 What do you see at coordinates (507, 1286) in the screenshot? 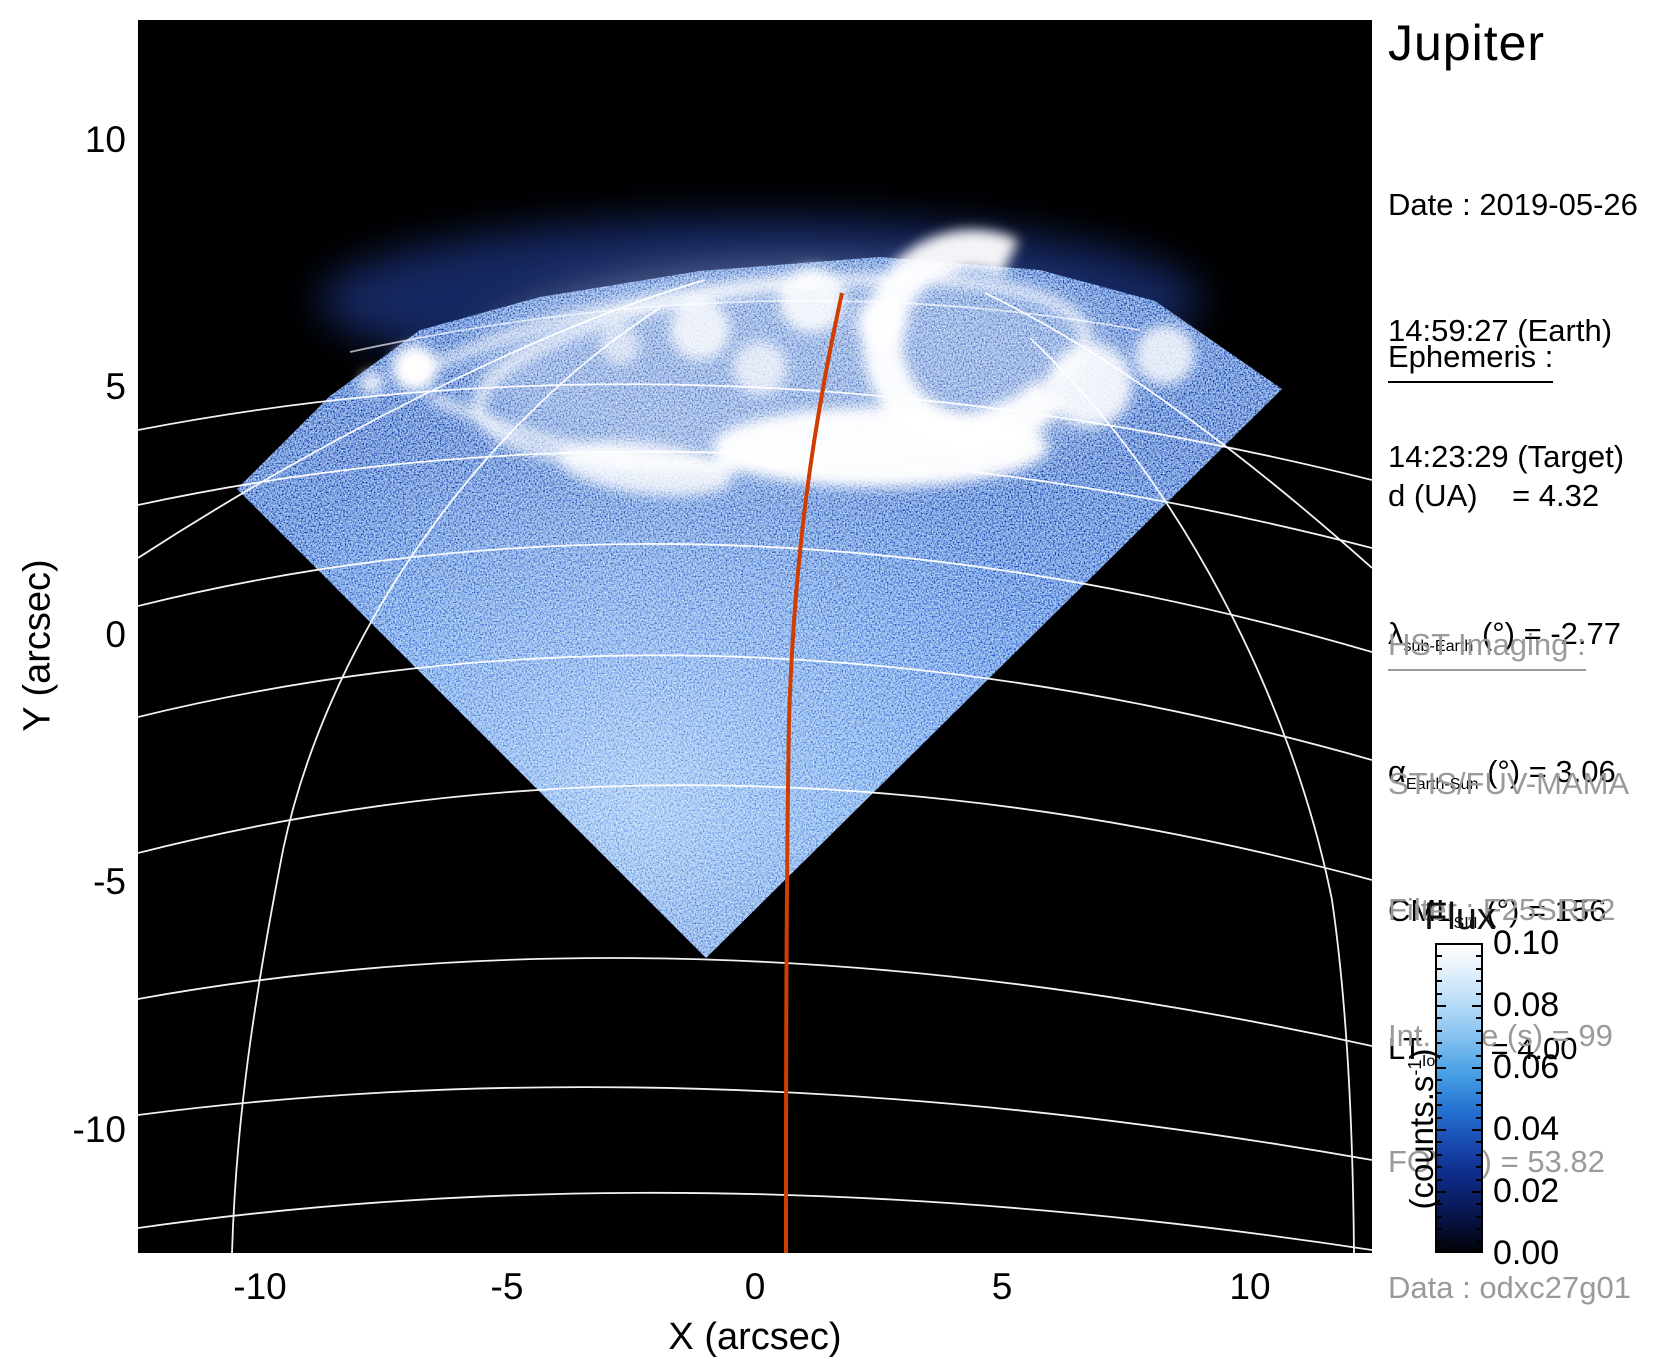
I see `x-tick-label: -5` at bounding box center [507, 1286].